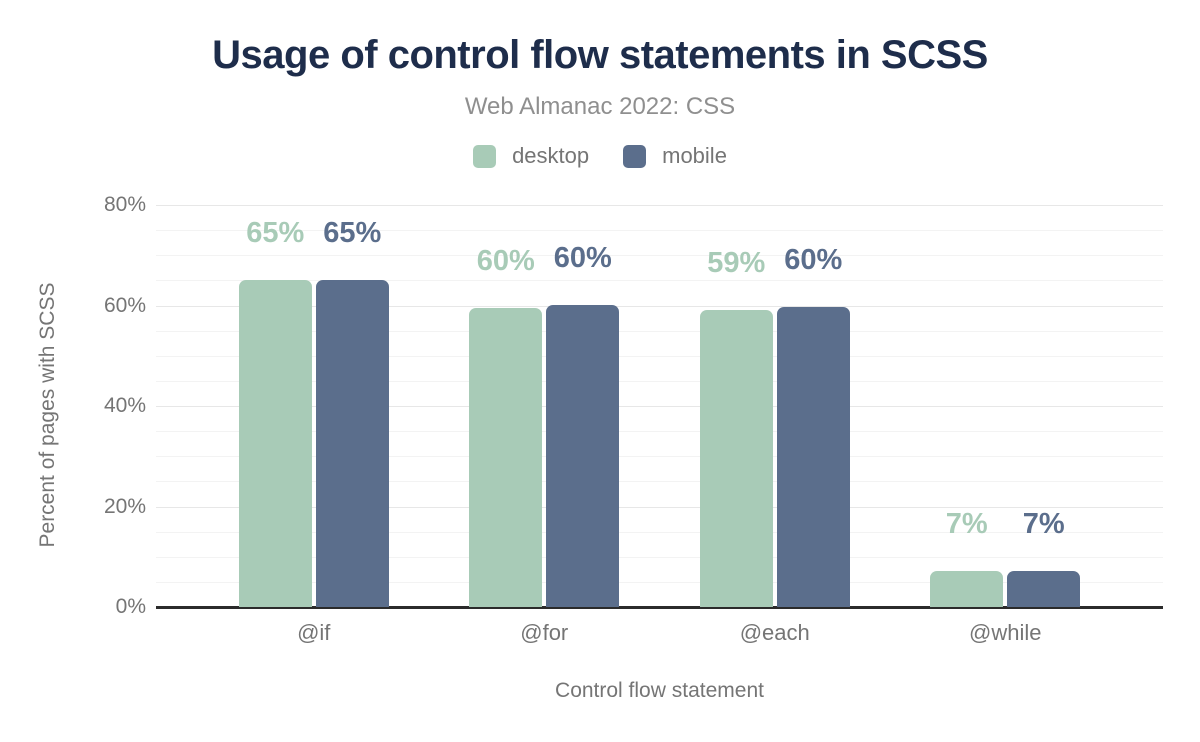 The image size is (1200, 742). I want to click on bar-value-label-desktop-while: 7%, so click(966, 524).